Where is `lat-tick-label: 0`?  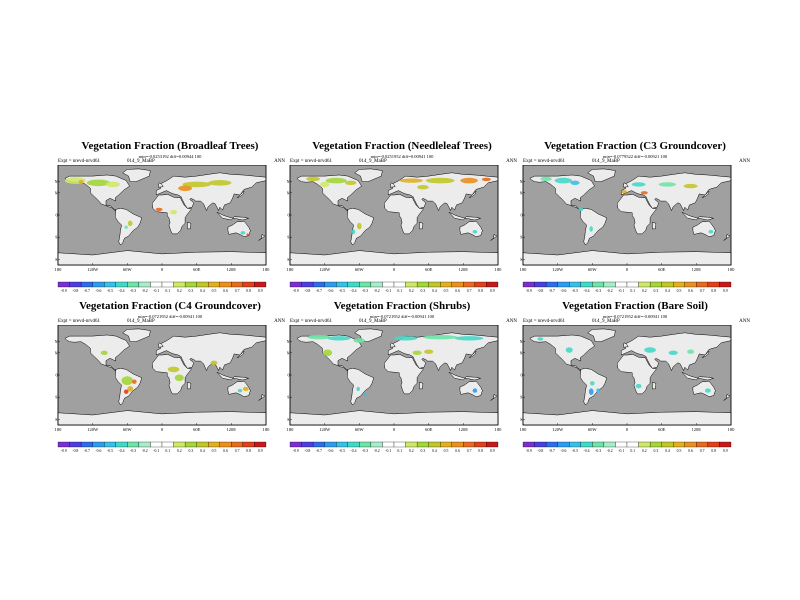 lat-tick-label: 0 is located at coordinates (289, 215).